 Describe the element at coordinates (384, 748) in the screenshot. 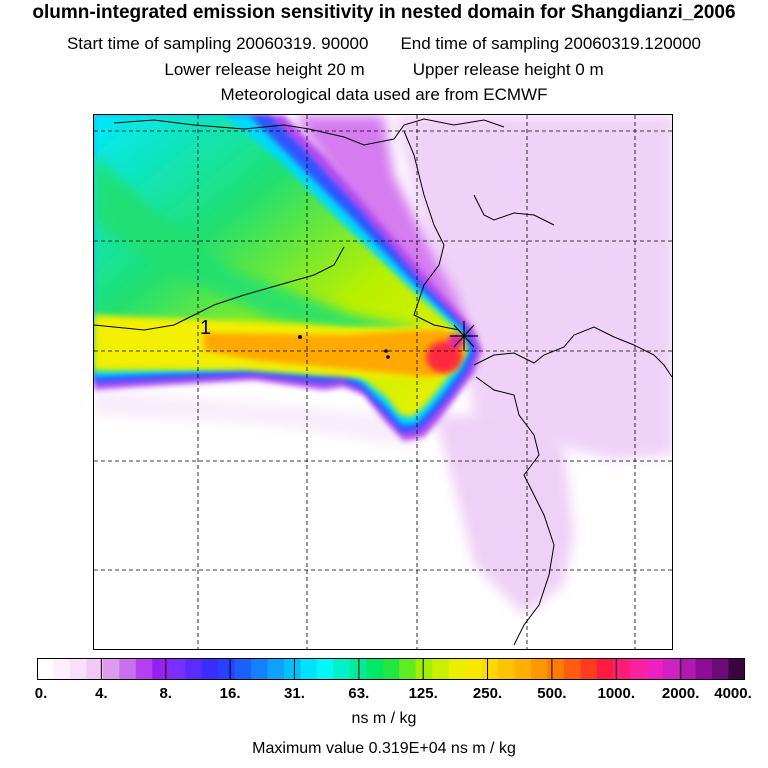

I see `maximum-value-label: Maximum value 0.319E+04 ns m / kg` at that location.